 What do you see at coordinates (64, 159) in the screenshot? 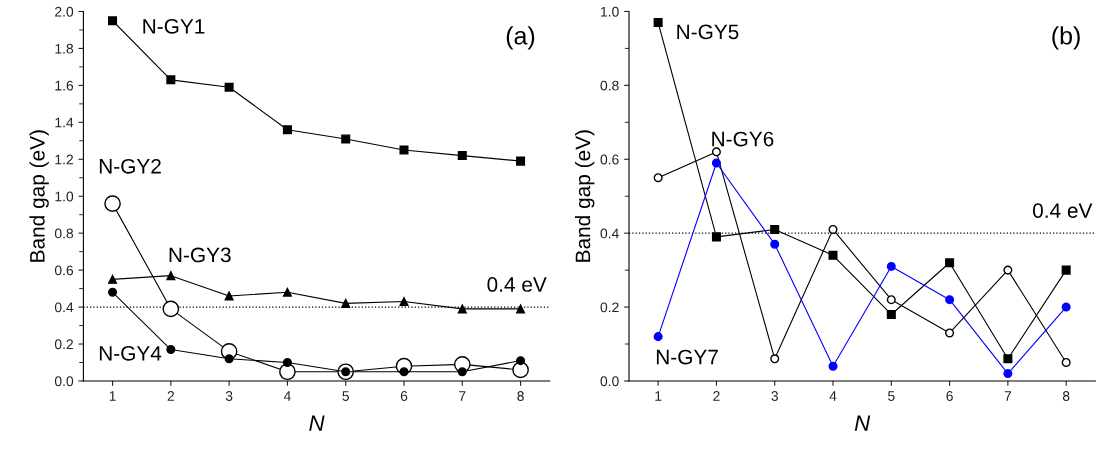
I see `y-tick-label: 1.2` at bounding box center [64, 159].